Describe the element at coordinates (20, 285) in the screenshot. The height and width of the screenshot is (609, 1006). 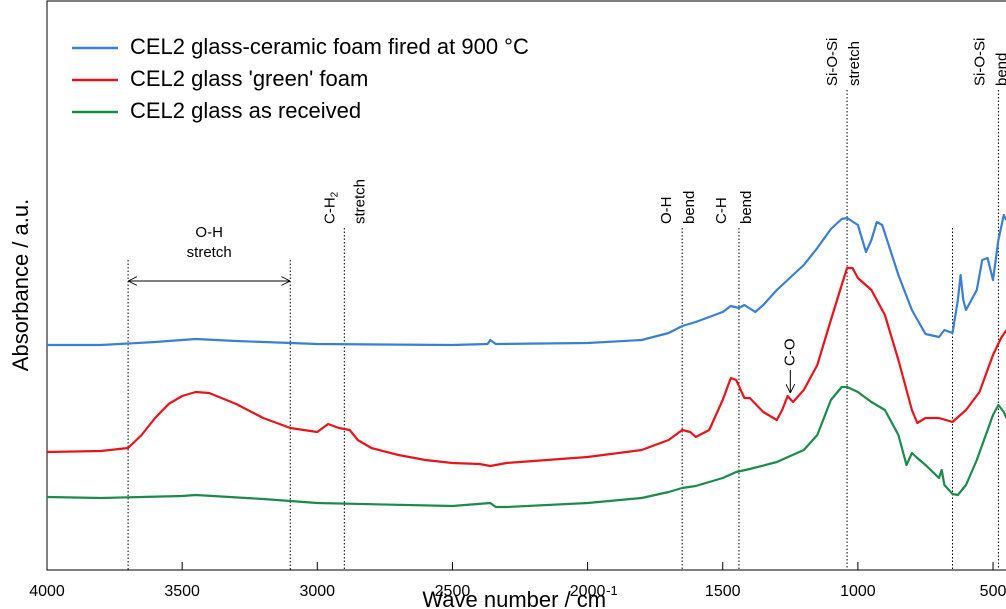
I see `y-axis-title: Absorbance / a.u.` at that location.